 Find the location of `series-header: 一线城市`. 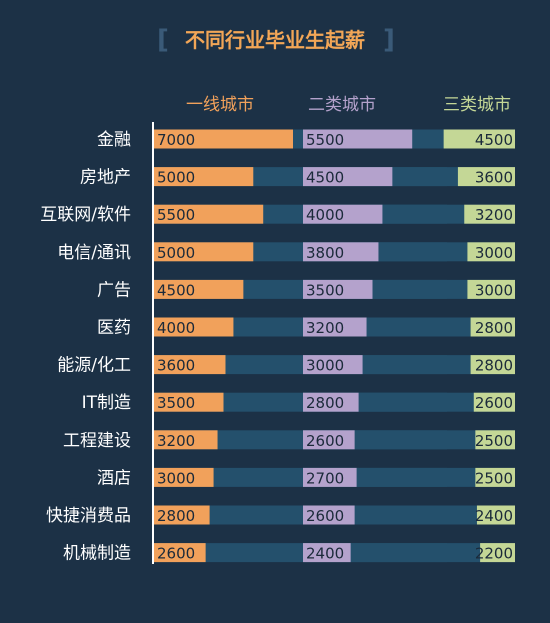

series-header: 一线城市 is located at coordinates (220, 105).